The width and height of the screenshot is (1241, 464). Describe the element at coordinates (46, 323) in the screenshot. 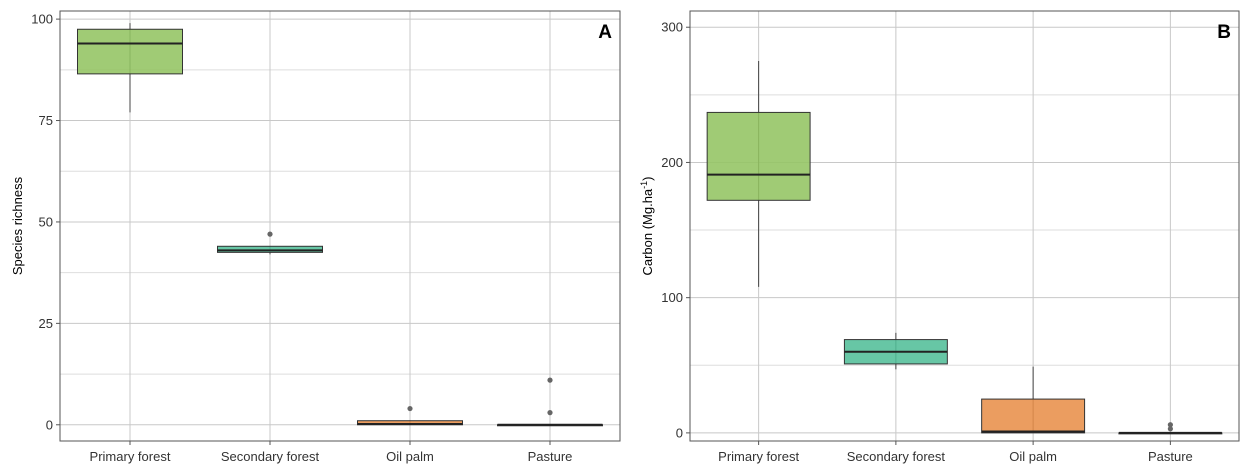

I see `y-tick-label: 25` at that location.